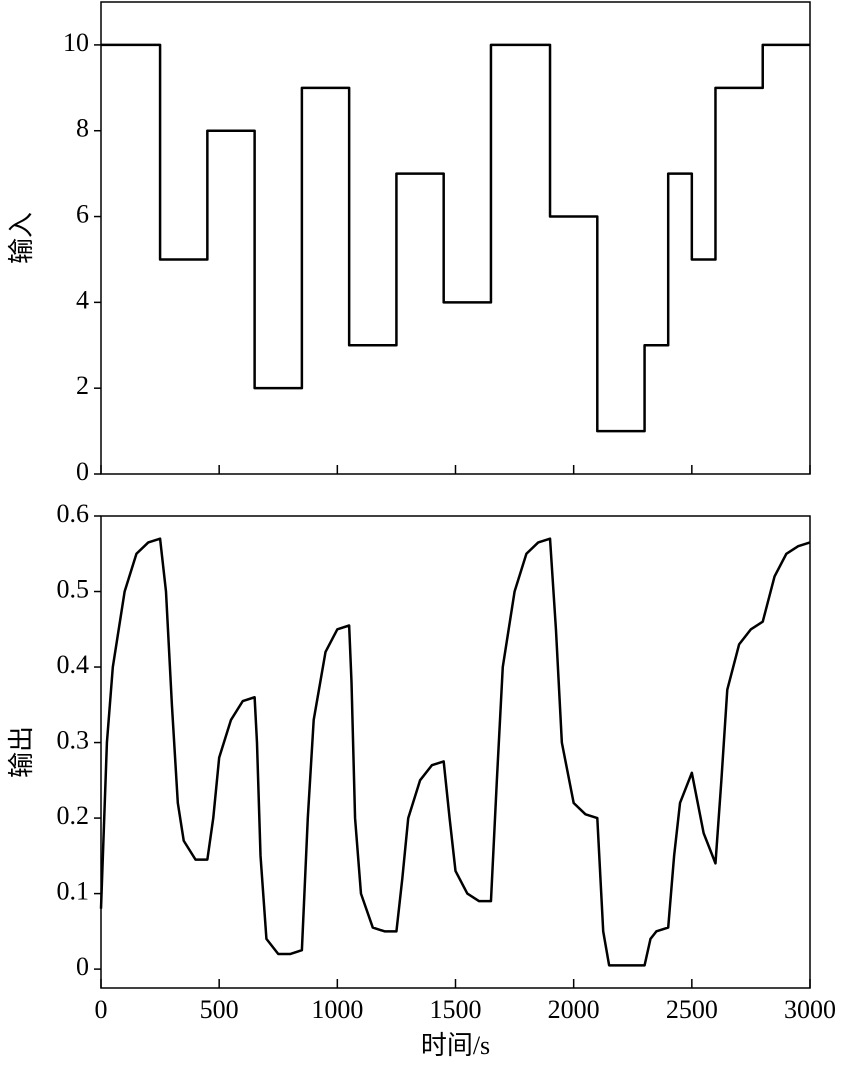 The width and height of the screenshot is (846, 1067). Describe the element at coordinates (337, 1009) in the screenshot. I see `x-tick-label: 1000` at that location.